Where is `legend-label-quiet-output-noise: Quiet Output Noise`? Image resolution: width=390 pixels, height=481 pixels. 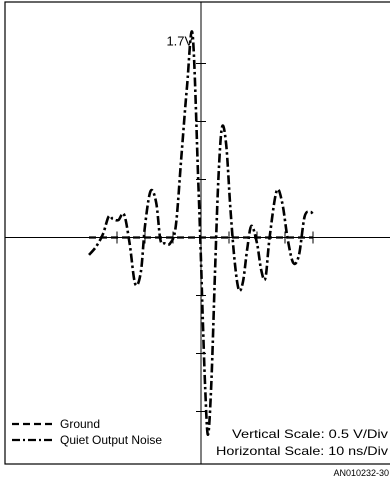
legend-label-quiet-output-noise: Quiet Output Noise is located at coordinates (111, 440).